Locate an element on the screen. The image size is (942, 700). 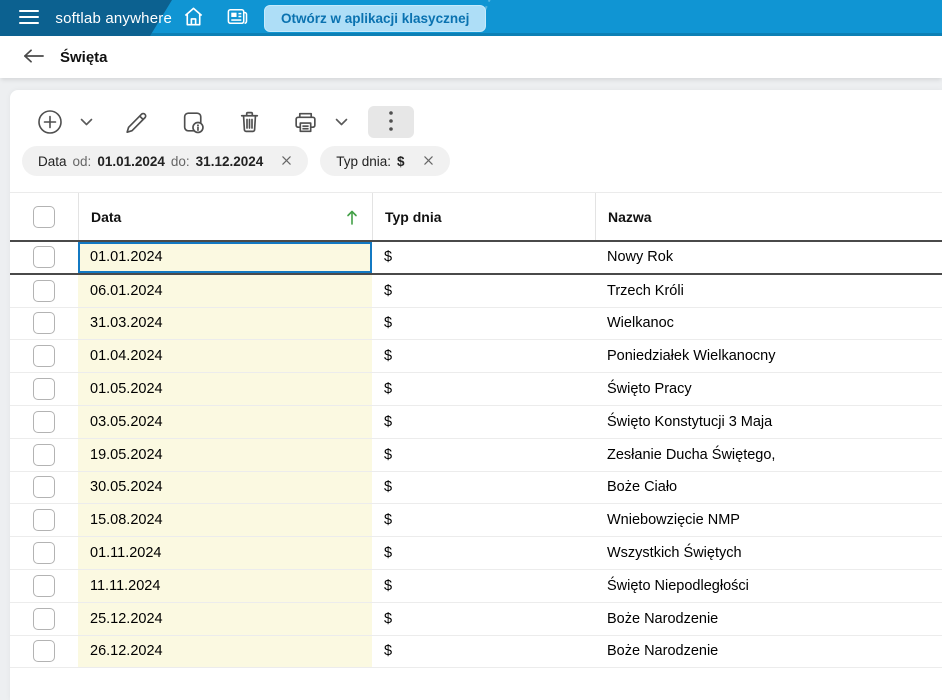
trash-icon is located at coordinates (249, 122).